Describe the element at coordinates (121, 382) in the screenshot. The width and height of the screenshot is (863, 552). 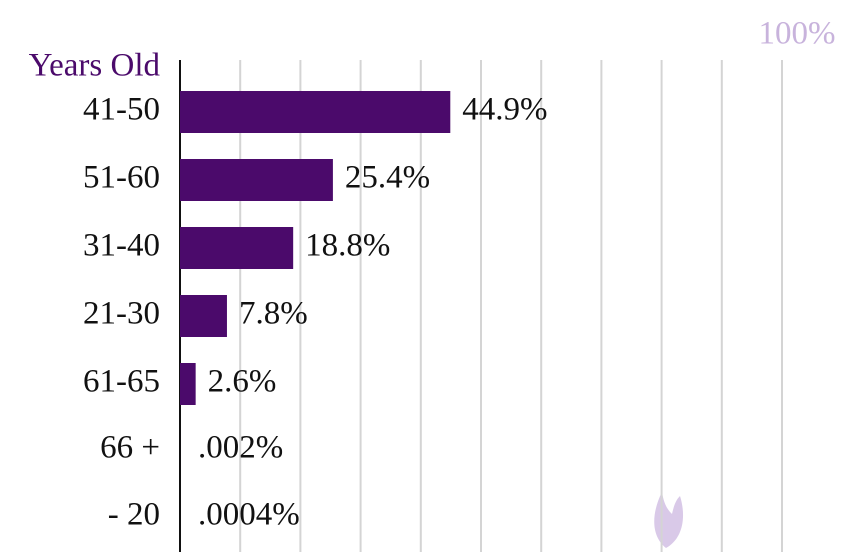
I see `y-tick-label: 61-65` at that location.